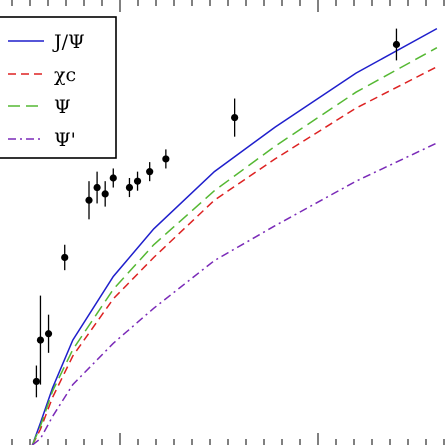  What do you see at coordinates (68, 42) in the screenshot?
I see `legend-label-jpsi: J/Ψ` at bounding box center [68, 42].